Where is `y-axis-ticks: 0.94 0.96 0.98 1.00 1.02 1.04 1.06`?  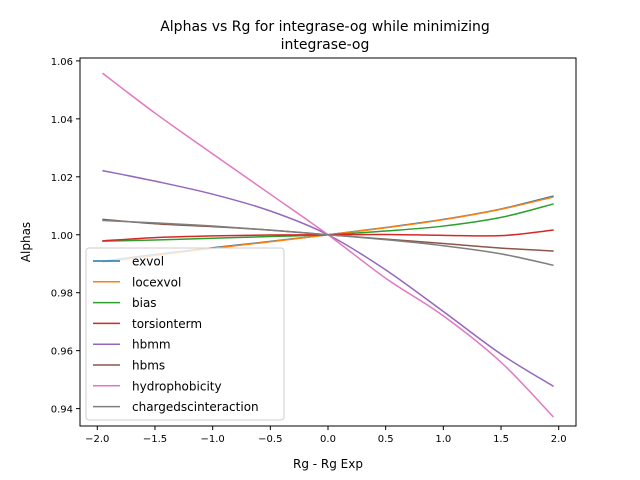 y-axis-ticks: 0.94 0.96 0.98 1.00 1.02 1.04 1.06 is located at coordinates (65, 236).